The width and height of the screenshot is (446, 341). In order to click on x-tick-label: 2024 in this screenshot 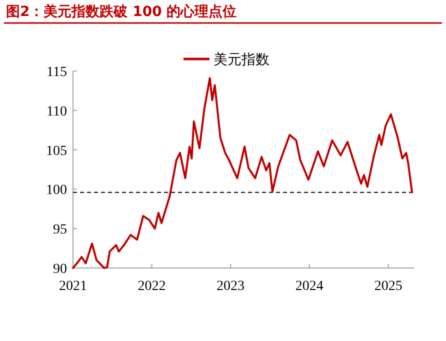, I will do `click(309, 286)`.